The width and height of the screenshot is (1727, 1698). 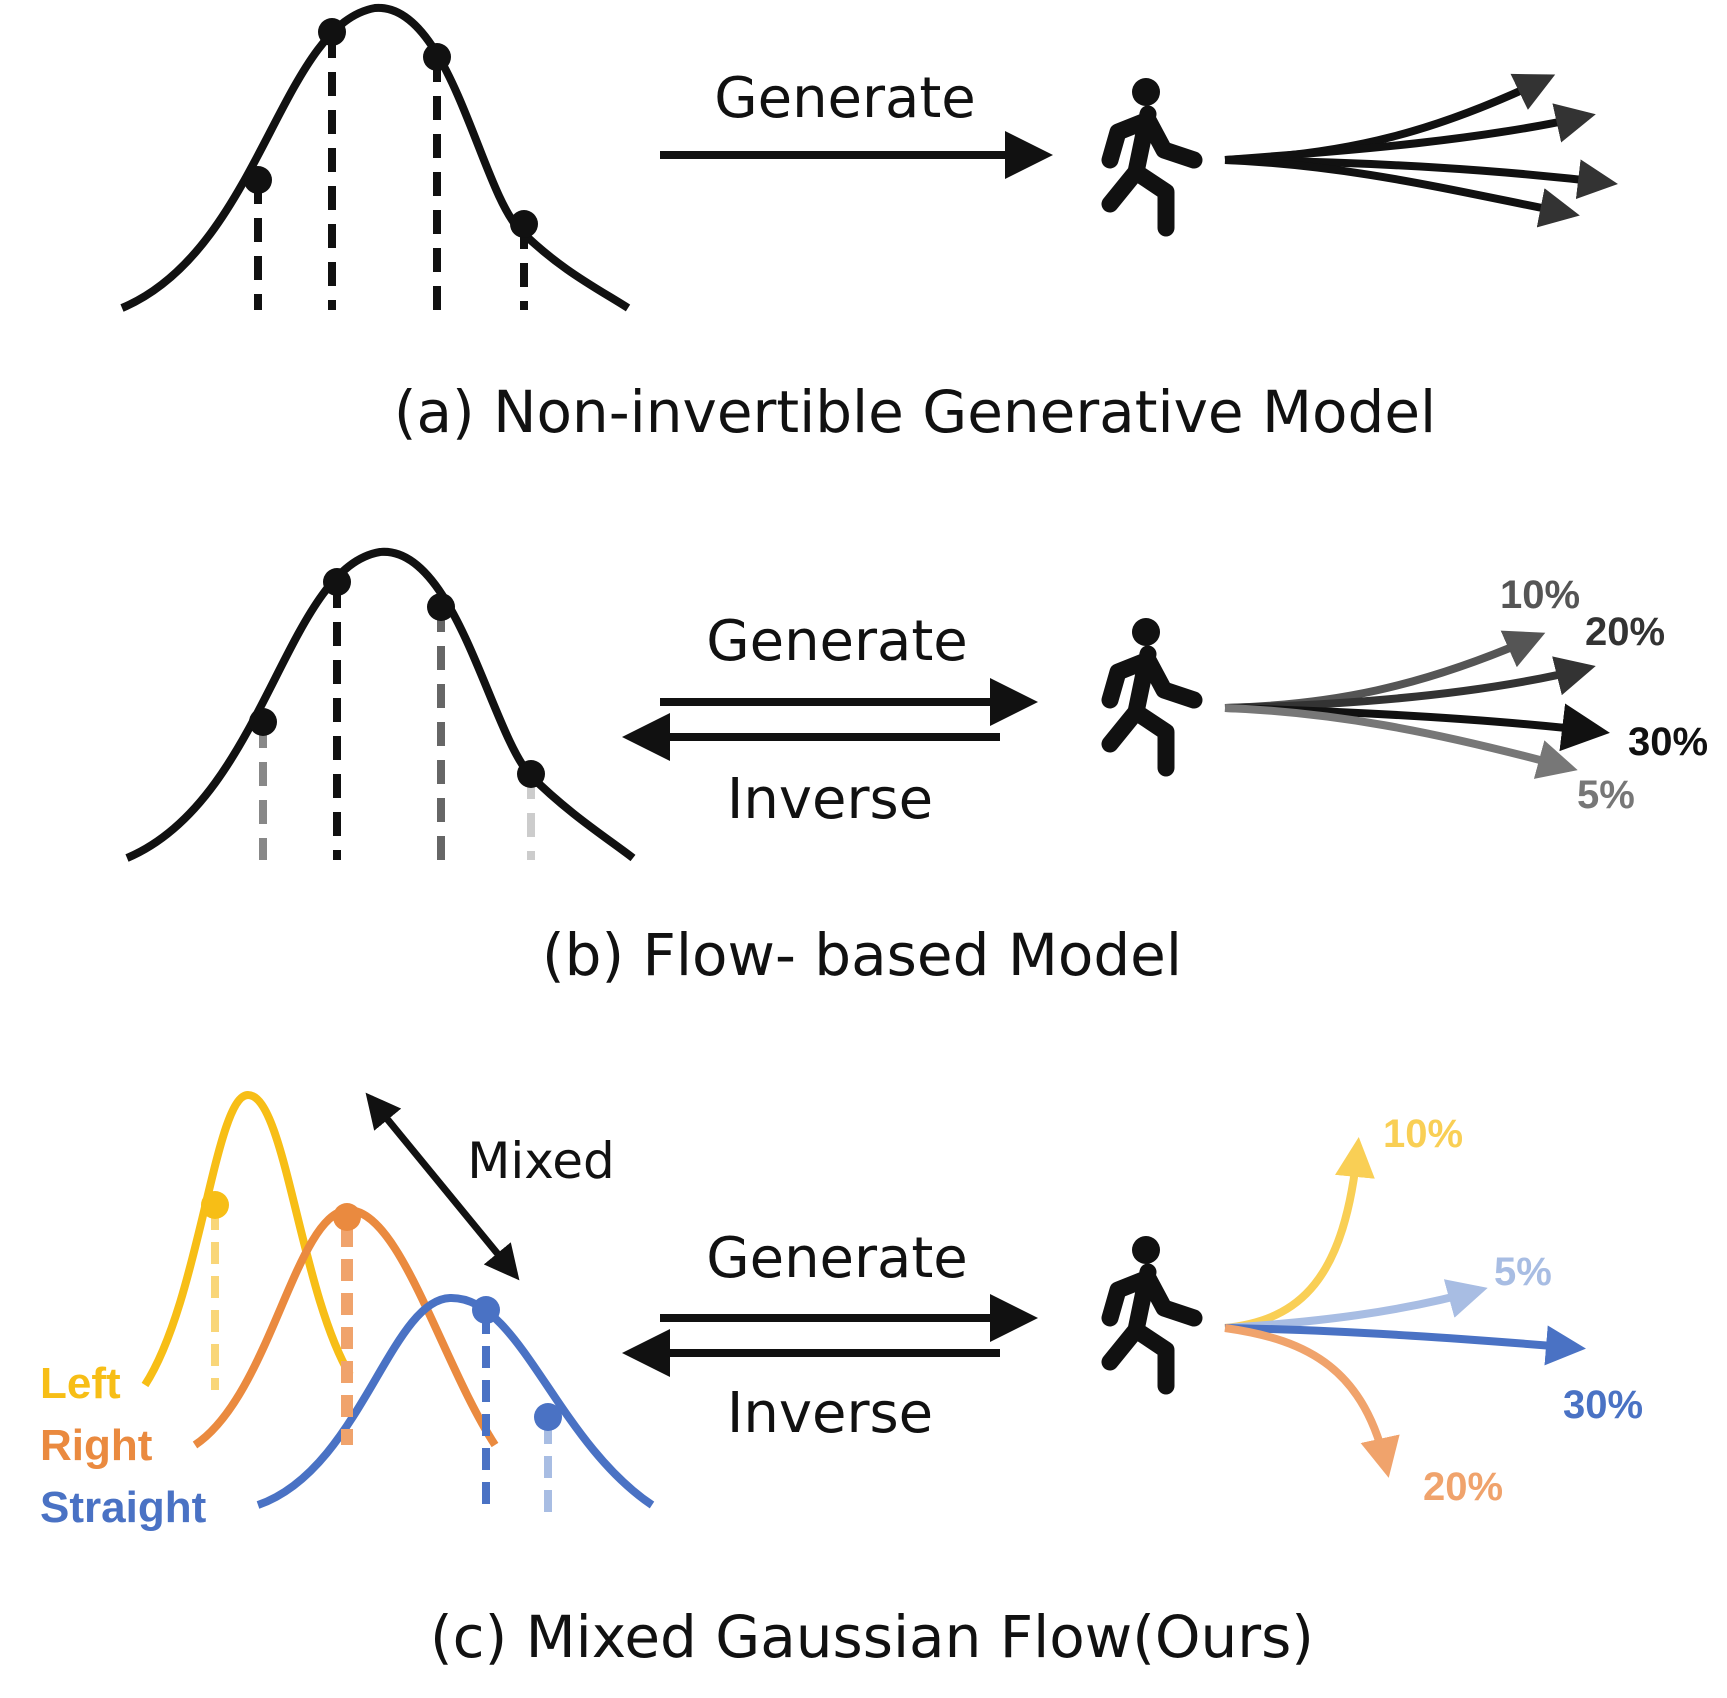 I want to click on straight-gaussian-curve, so click(x=455, y=1401).